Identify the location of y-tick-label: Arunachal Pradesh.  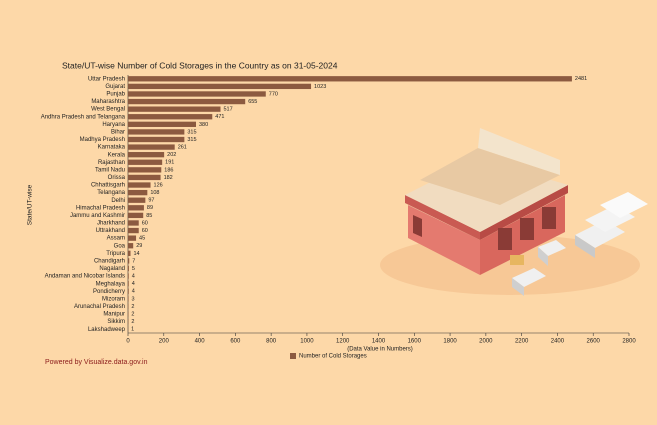
(99, 307).